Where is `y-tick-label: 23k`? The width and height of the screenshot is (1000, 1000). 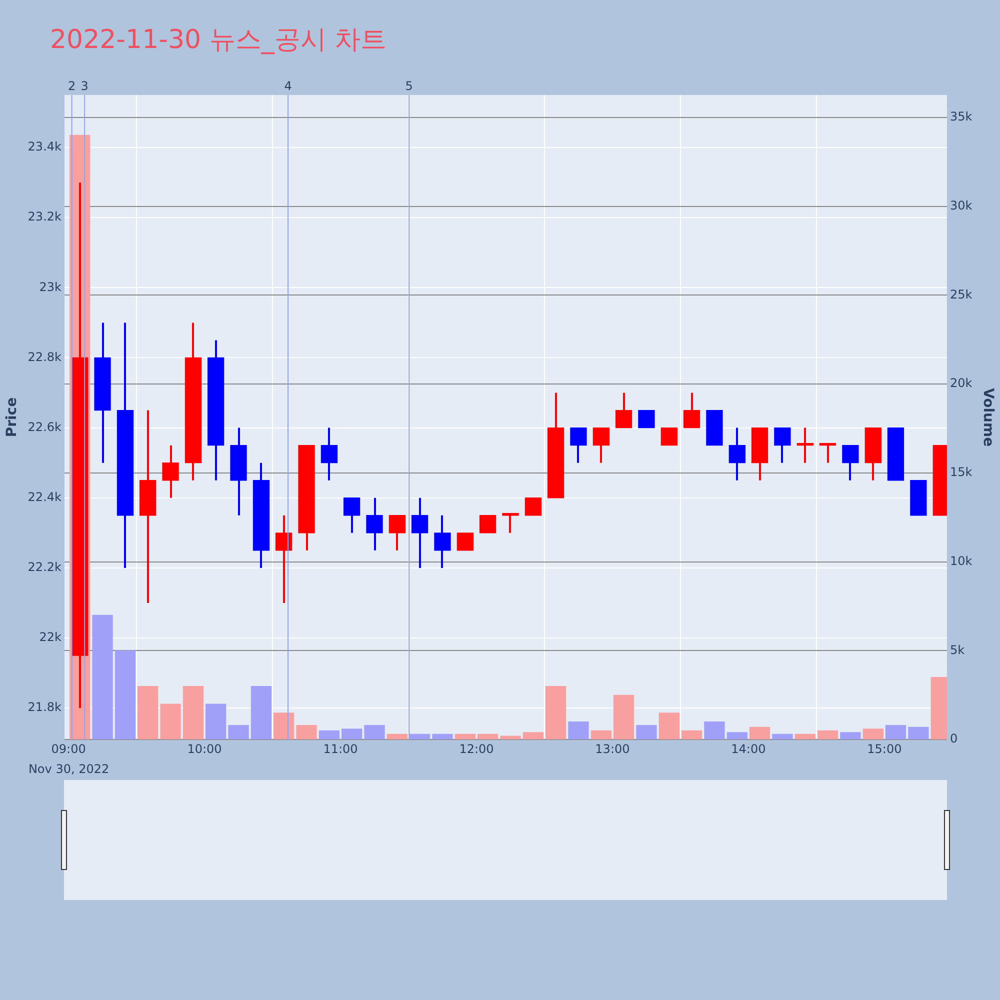 y-tick-label: 23k is located at coordinates (50, 287).